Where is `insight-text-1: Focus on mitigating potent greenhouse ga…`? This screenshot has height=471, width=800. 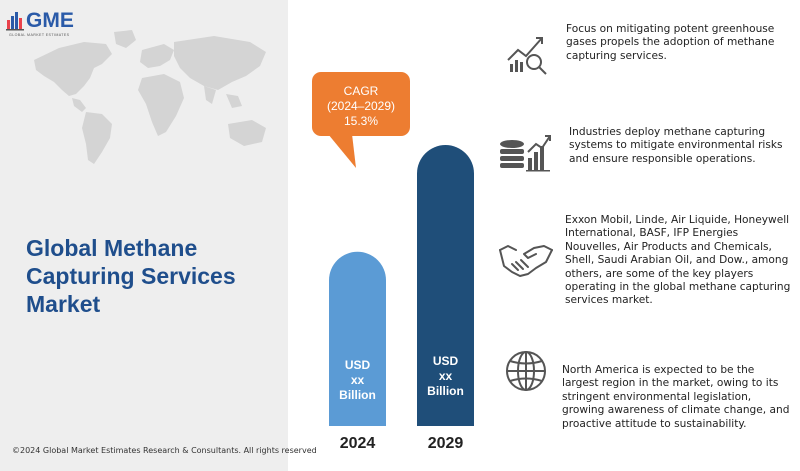
insight-text-1: Focus on mitigating potent greenhouse ga… is located at coordinates (670, 42).